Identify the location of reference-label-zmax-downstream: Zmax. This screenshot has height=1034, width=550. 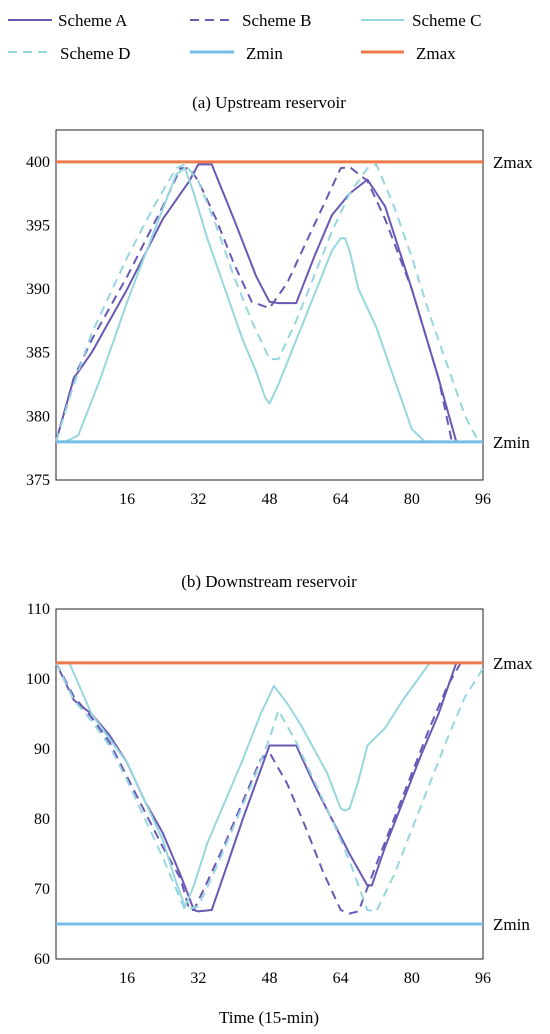
(513, 663).